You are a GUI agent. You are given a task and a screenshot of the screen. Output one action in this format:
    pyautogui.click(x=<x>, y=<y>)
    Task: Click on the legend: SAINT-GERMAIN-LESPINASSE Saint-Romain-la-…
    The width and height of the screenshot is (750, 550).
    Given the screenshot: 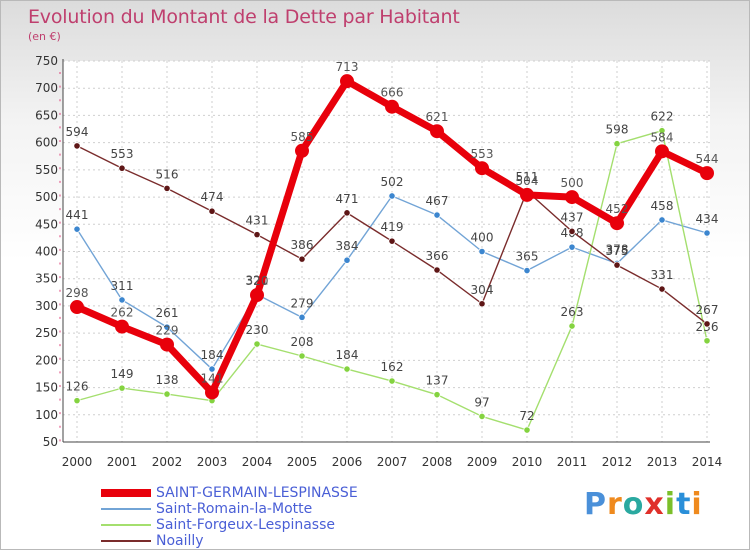 What is the action you would take?
    pyautogui.click(x=229, y=517)
    